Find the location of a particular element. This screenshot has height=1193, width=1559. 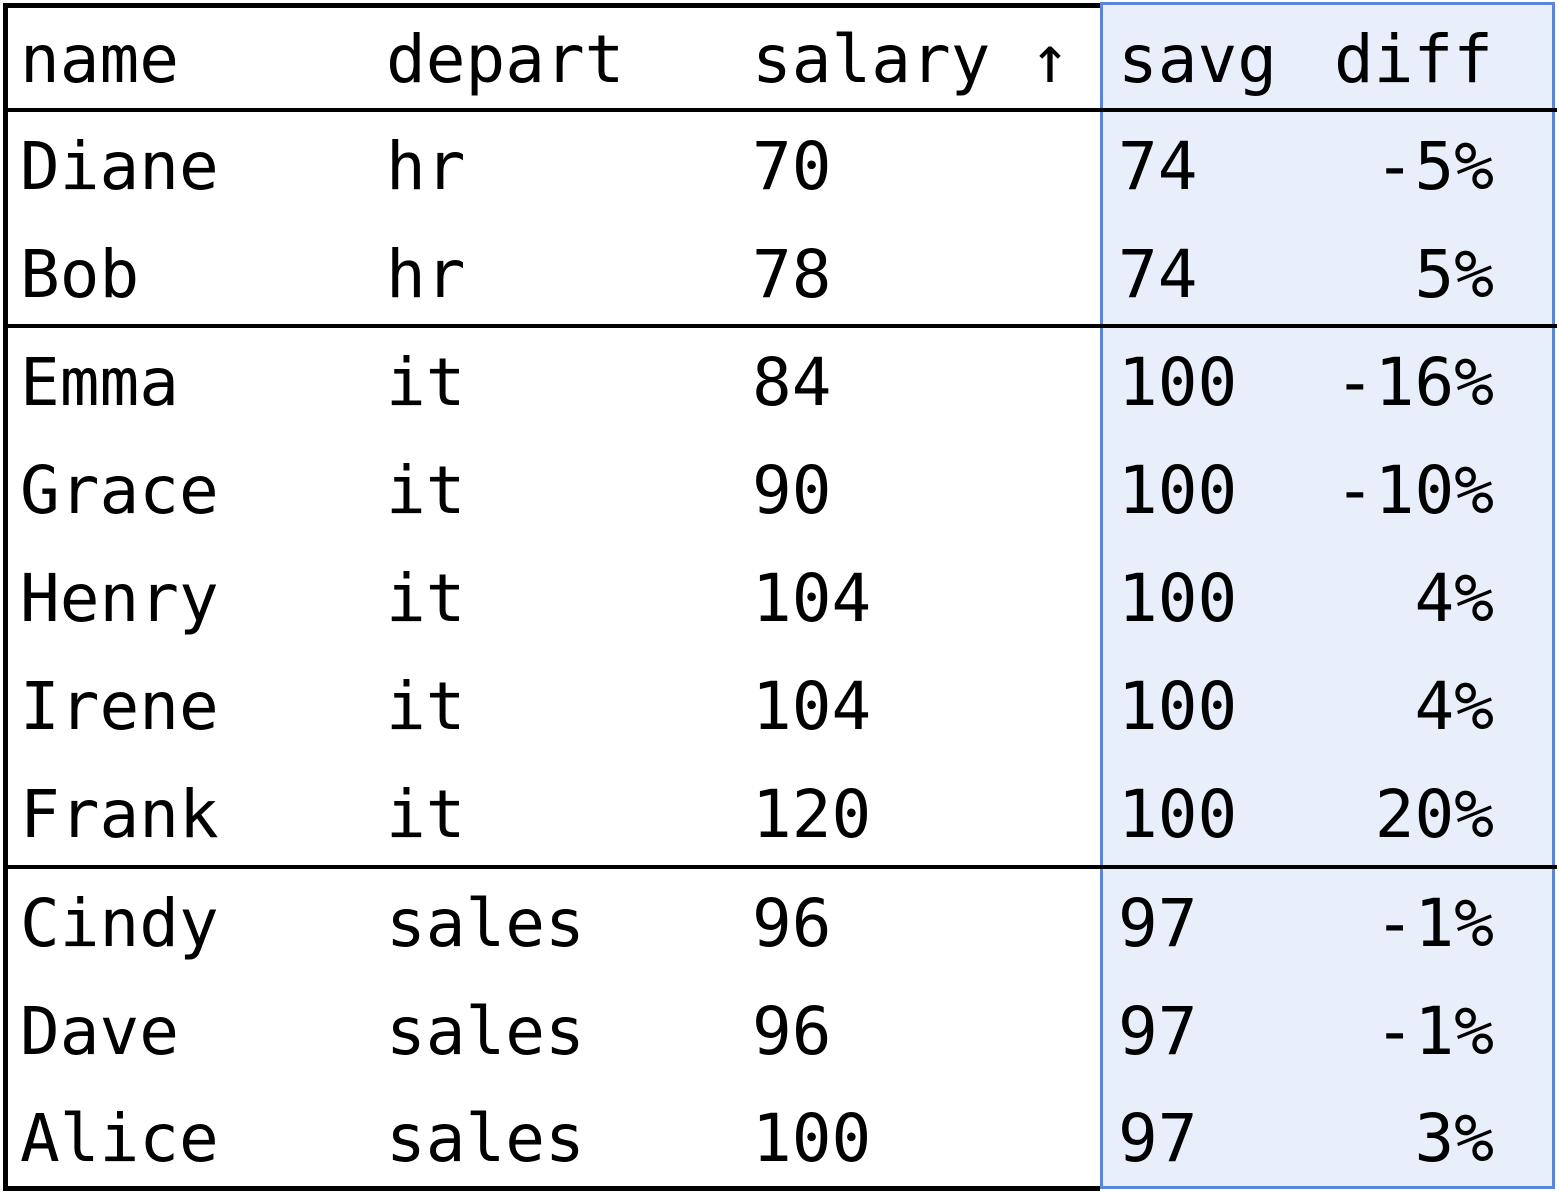

table-row: Alice sales 100 97 3% is located at coordinates (779, 1139).